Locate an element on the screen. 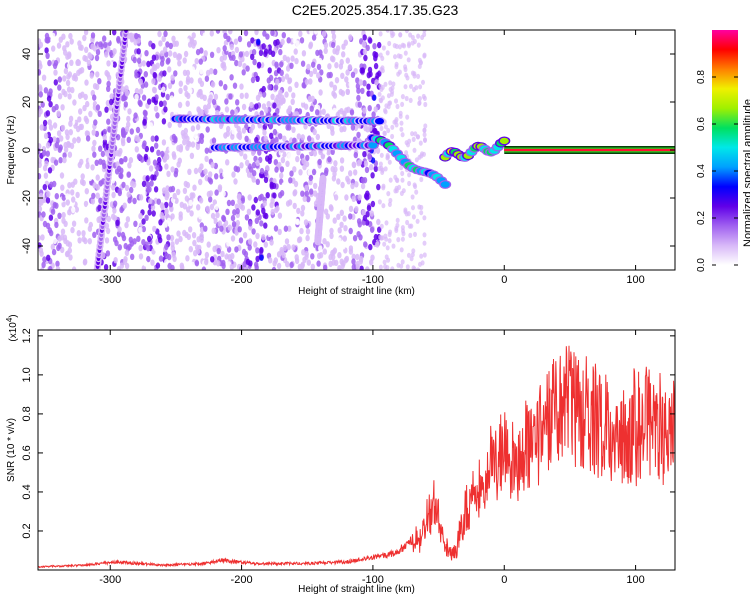  multiplier-exponent: 4 is located at coordinates (9, 319).